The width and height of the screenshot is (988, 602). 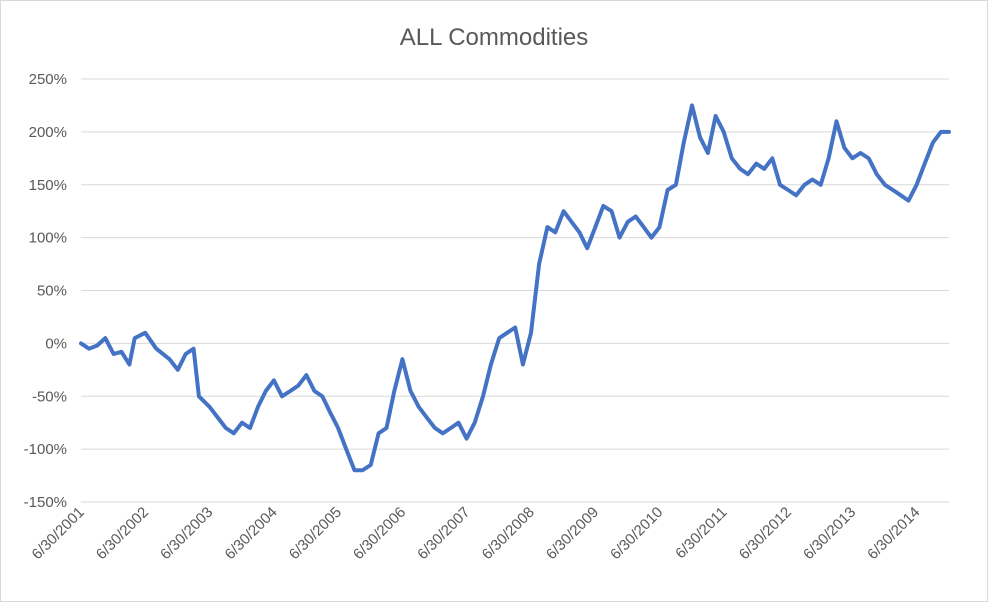 I want to click on x-tick-label: 6/30/2005, so click(x=315, y=533).